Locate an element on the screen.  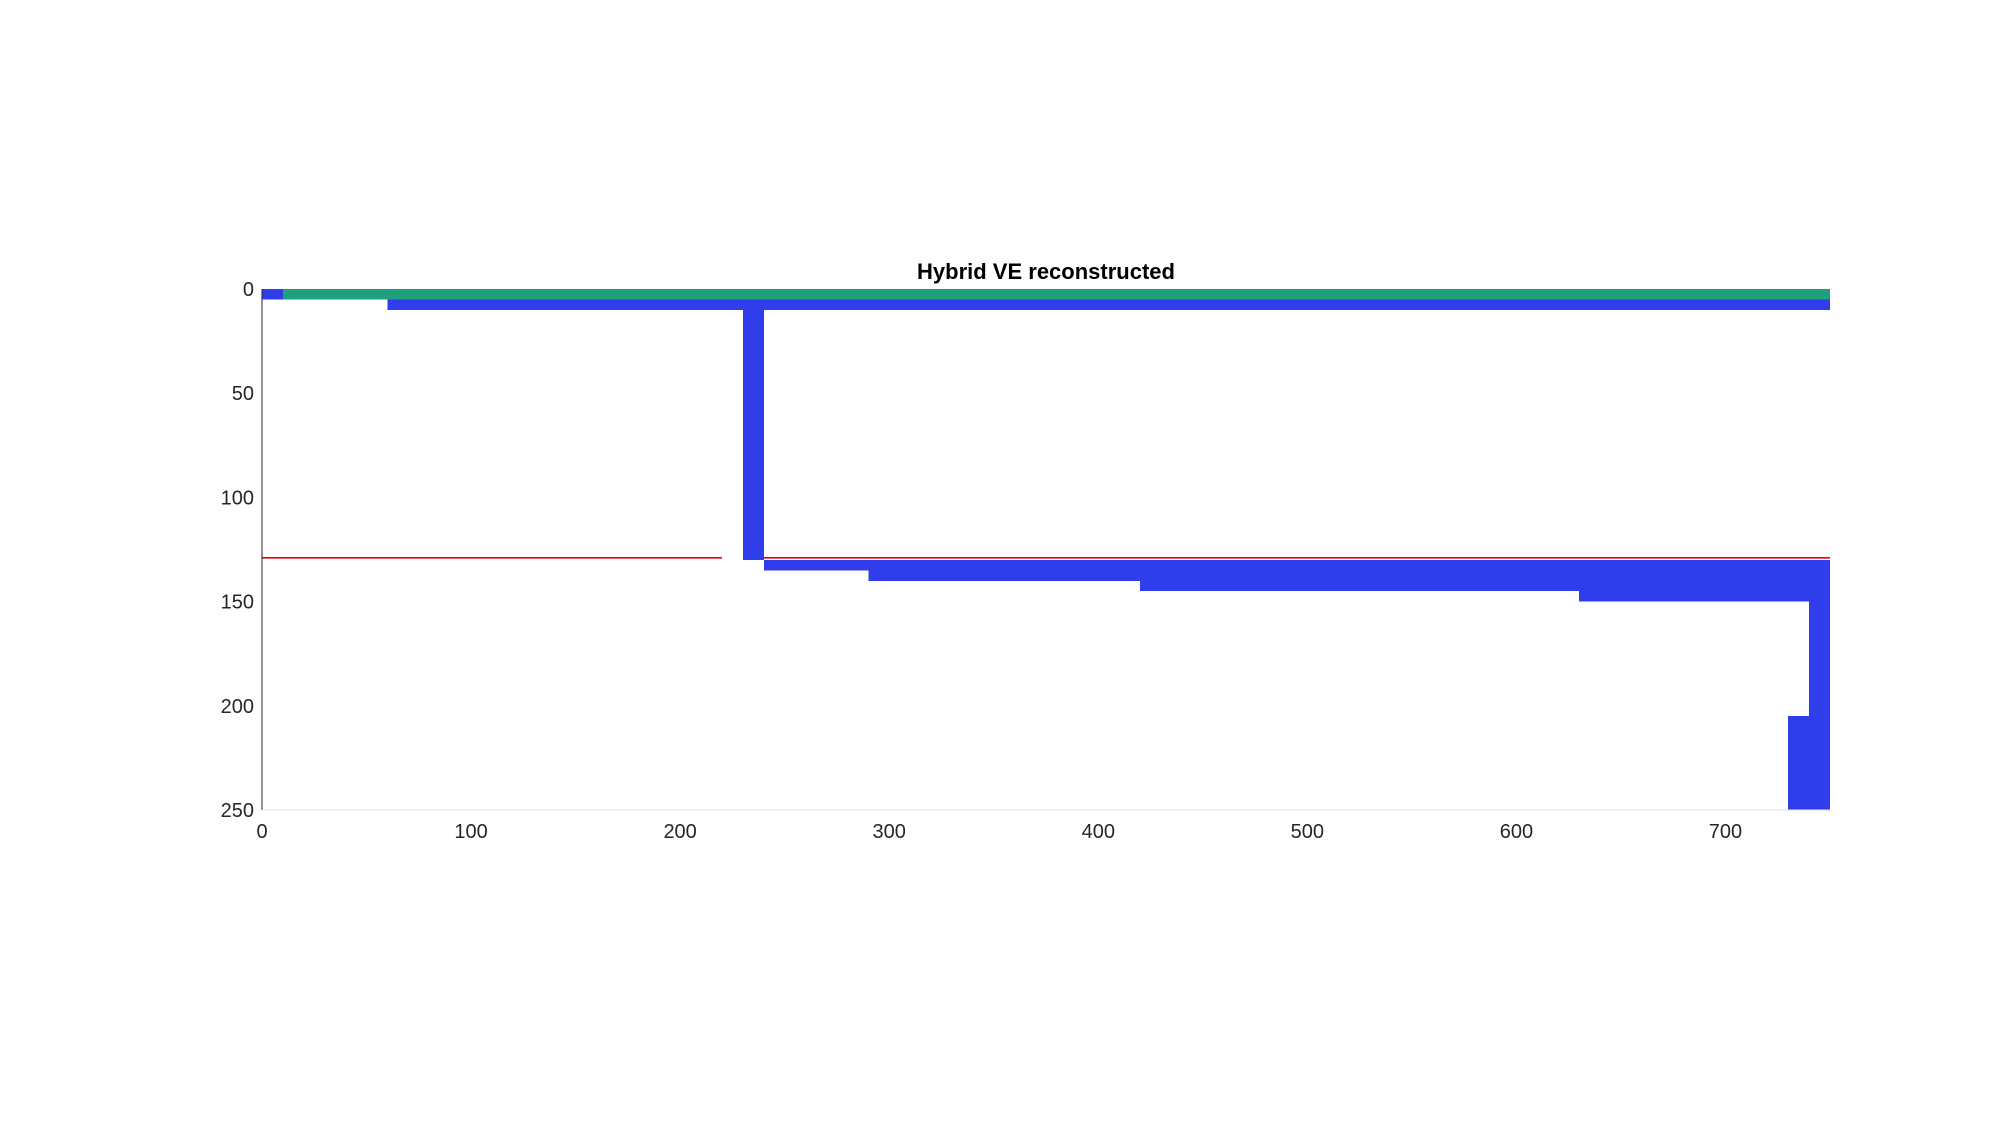
y-tick-label-50: 50 is located at coordinates (243, 394).